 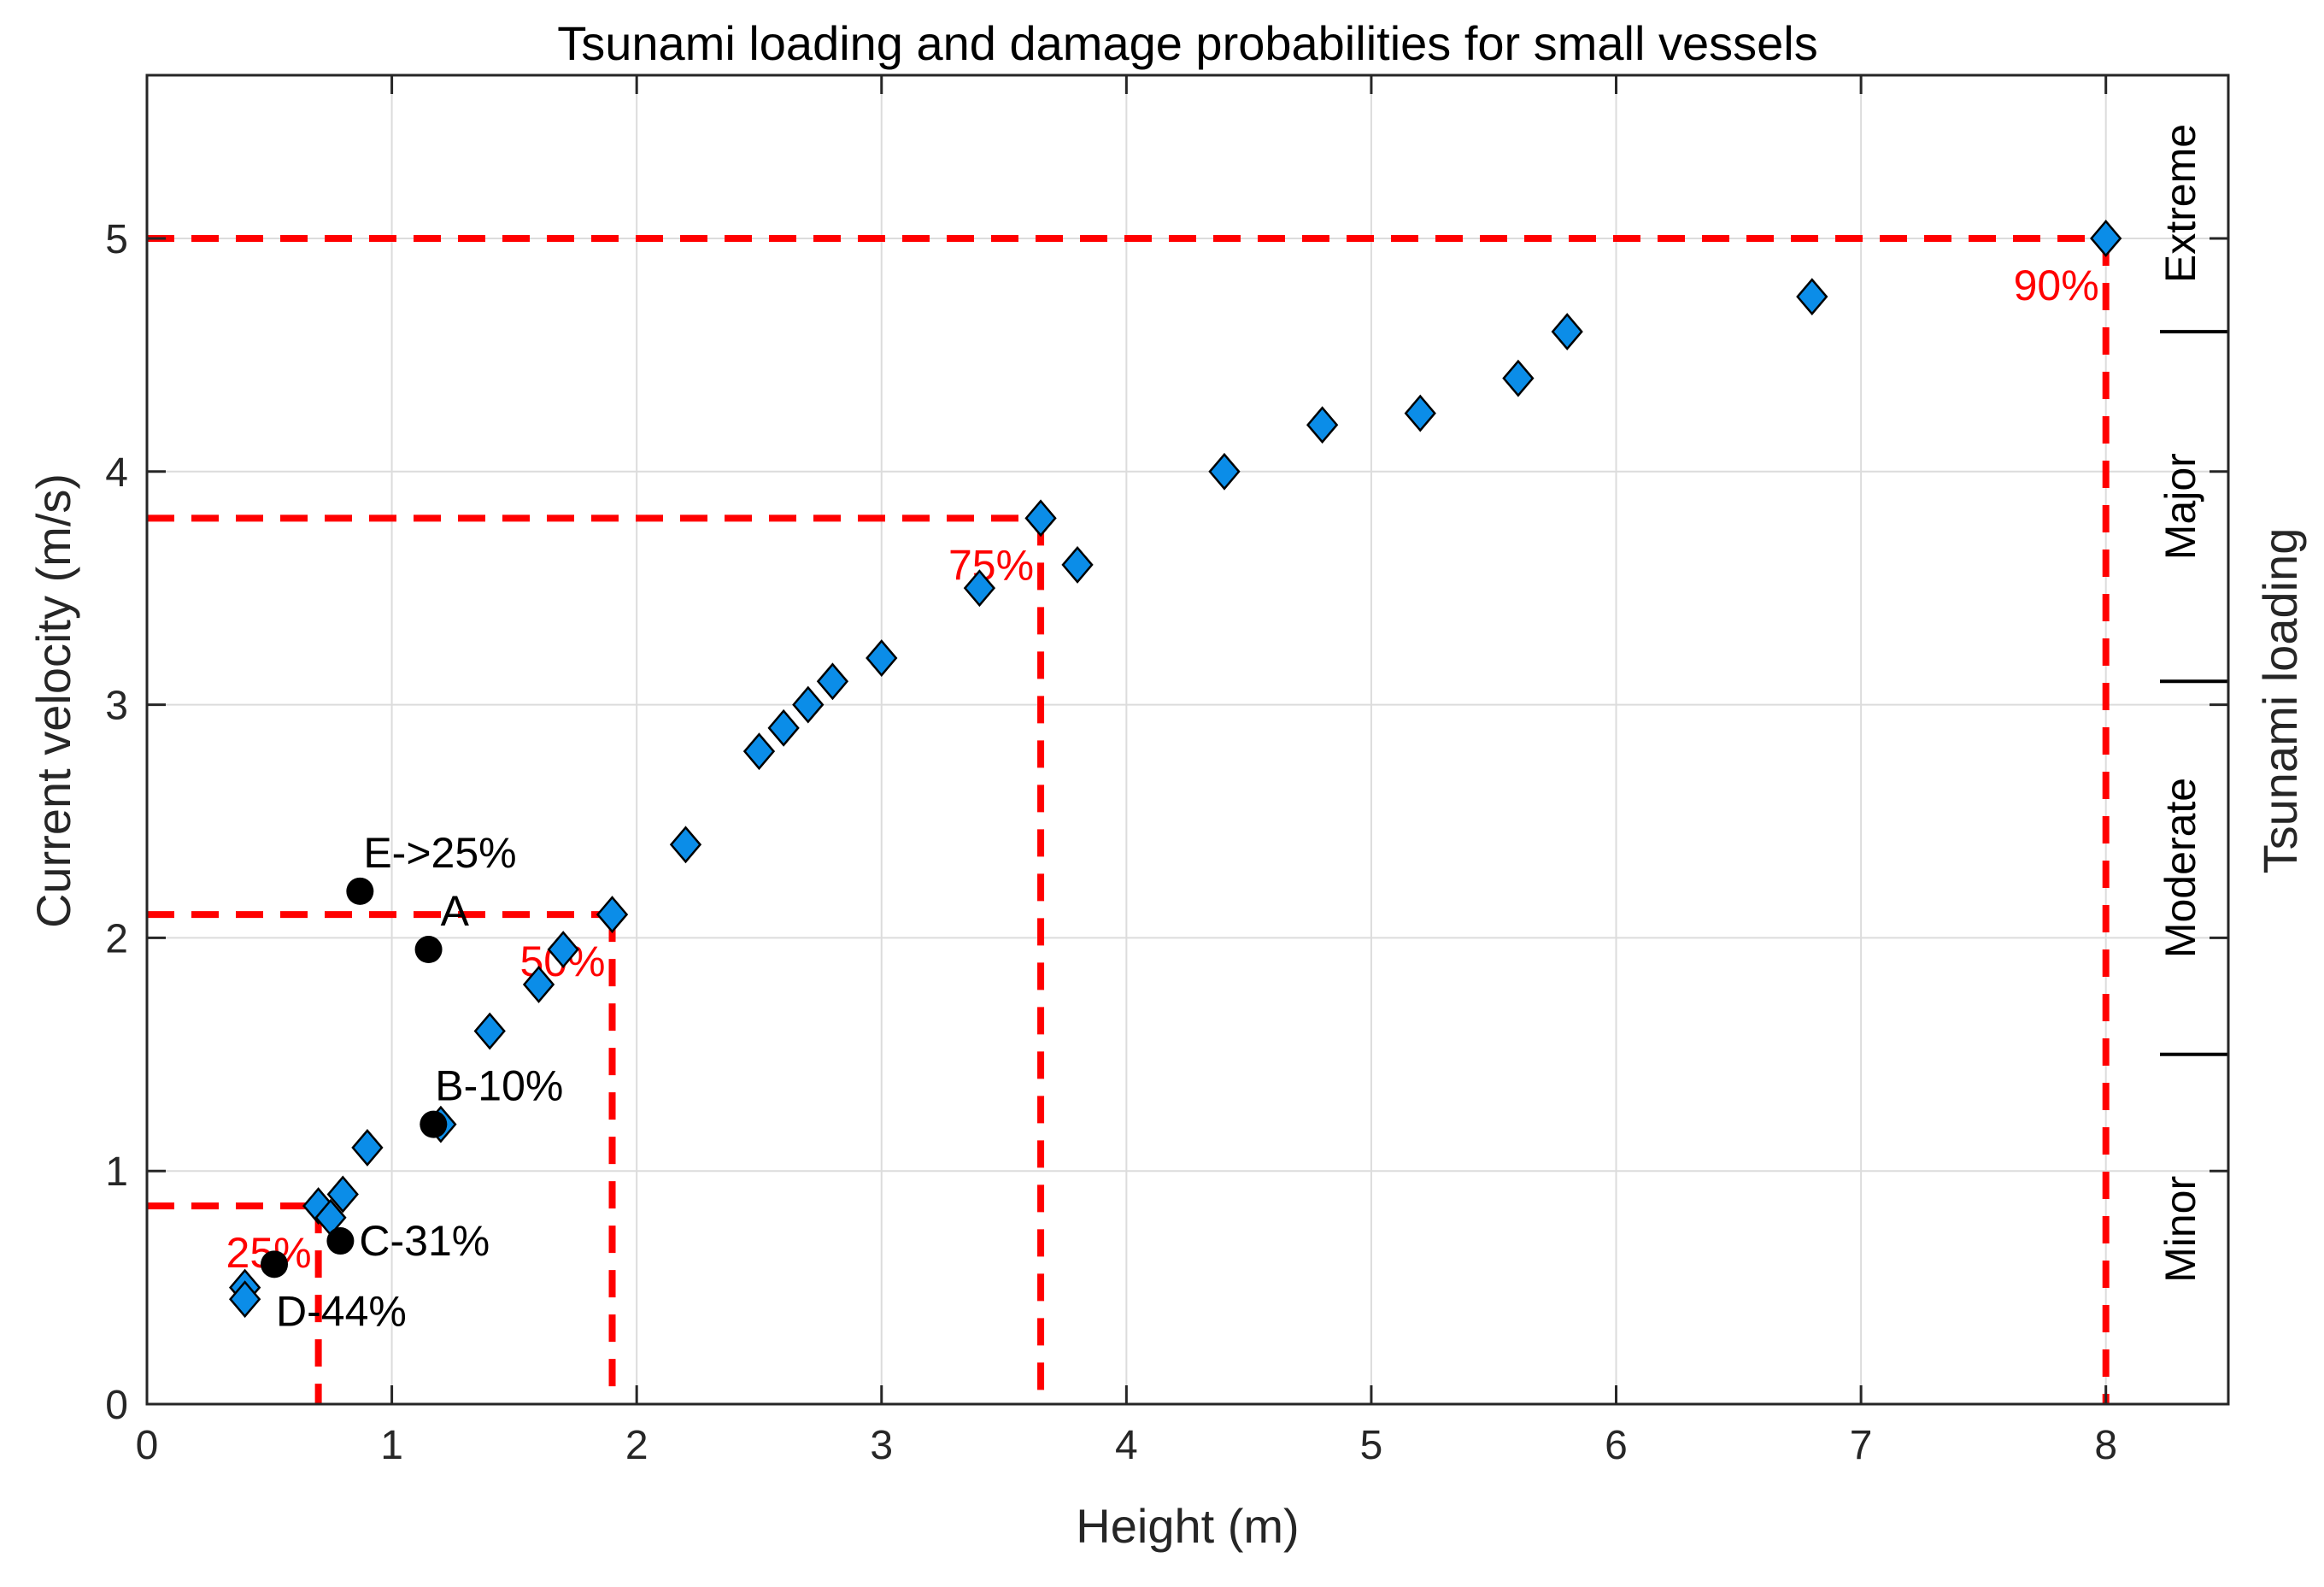 What do you see at coordinates (341, 1311) in the screenshot?
I see `case-label: D-44%` at bounding box center [341, 1311].